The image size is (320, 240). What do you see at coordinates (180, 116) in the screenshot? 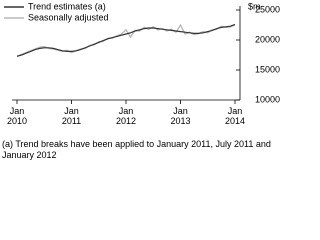
I see `x-tick-label: Jan 2013` at bounding box center [180, 116].